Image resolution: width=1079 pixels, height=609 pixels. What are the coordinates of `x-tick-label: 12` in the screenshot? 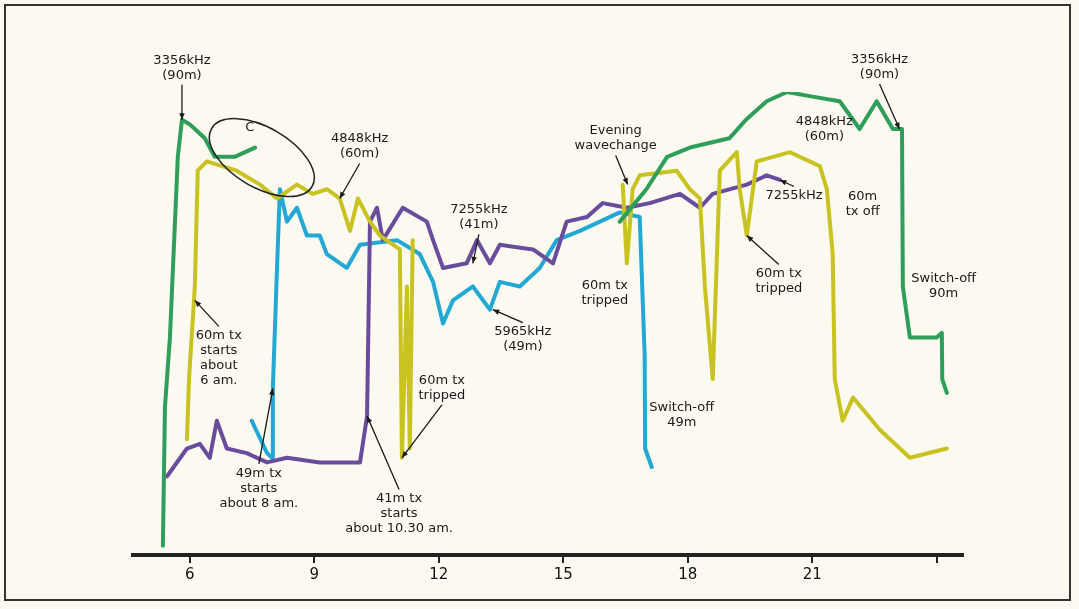 It's located at (439, 573).